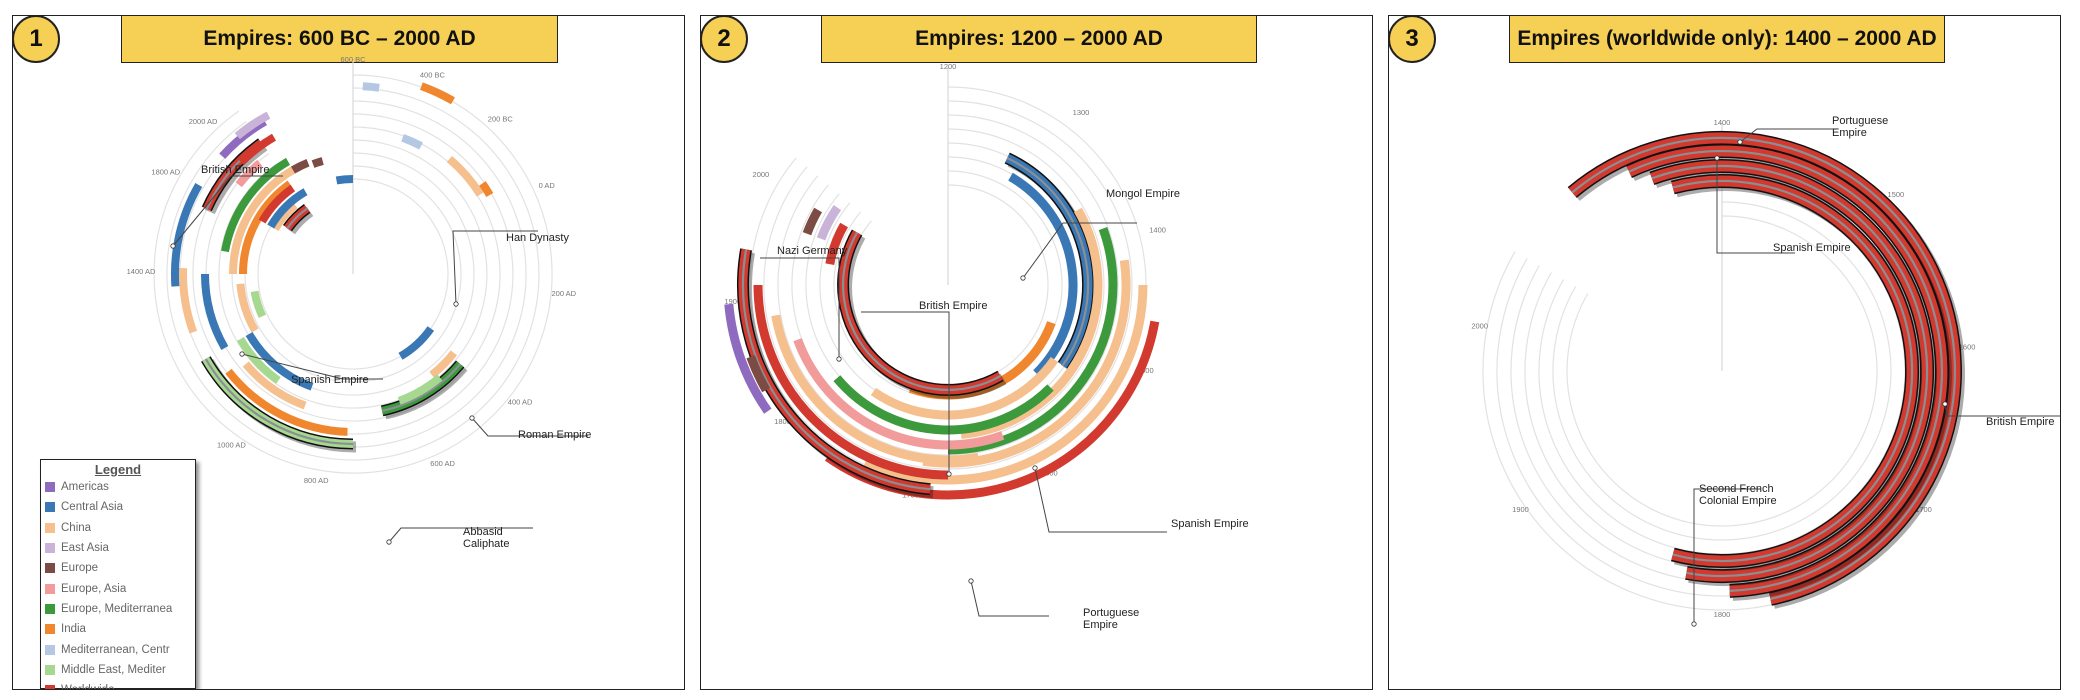 This screenshot has height=700, width=2080. What do you see at coordinates (92, 507) in the screenshot?
I see `legend-label: Central Asia` at bounding box center [92, 507].